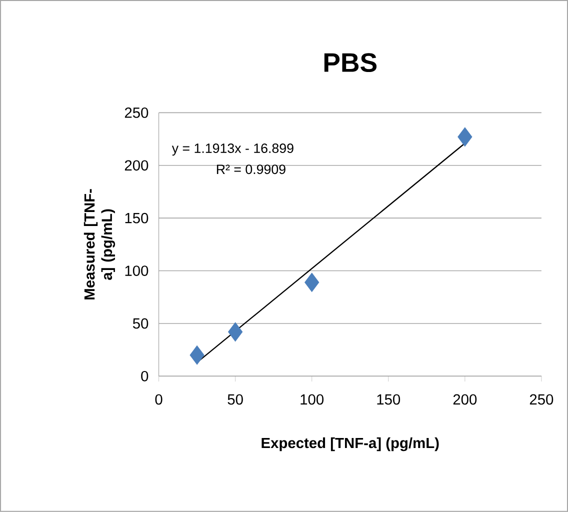  I want to click on y-tick-label: 200, so click(136, 165).